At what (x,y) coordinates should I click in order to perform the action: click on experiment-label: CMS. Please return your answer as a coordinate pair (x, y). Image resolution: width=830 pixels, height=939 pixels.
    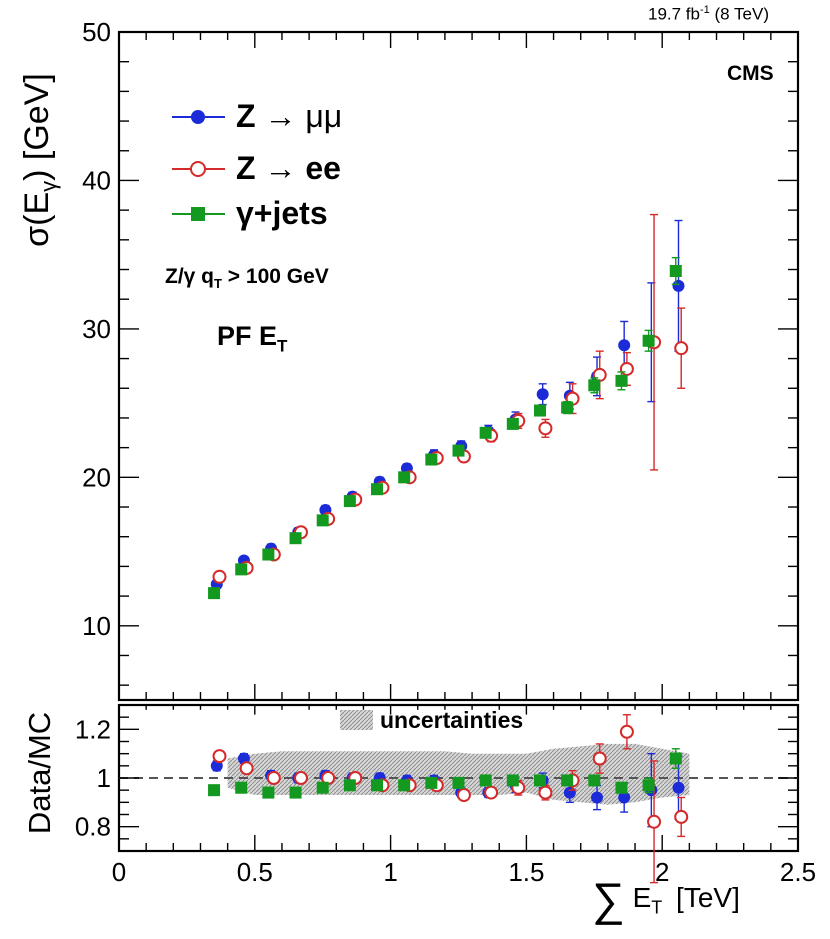
    Looking at the image, I should click on (750, 73).